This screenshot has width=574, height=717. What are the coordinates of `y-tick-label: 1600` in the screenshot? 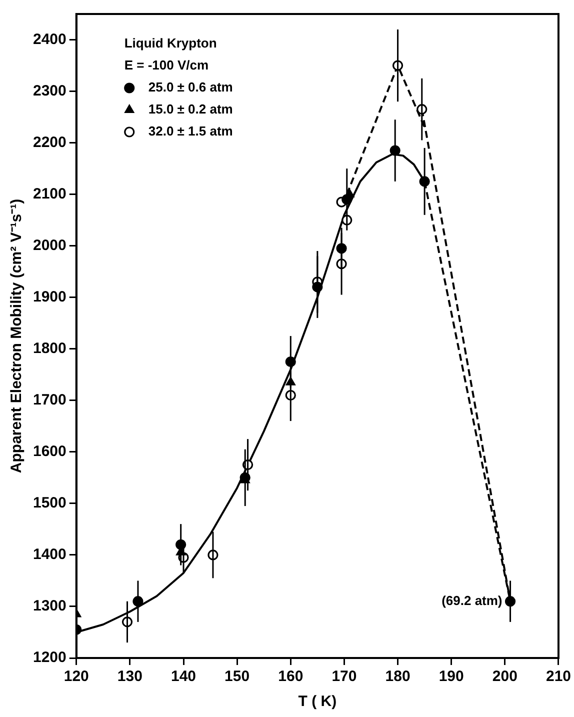 It's located at (49, 451).